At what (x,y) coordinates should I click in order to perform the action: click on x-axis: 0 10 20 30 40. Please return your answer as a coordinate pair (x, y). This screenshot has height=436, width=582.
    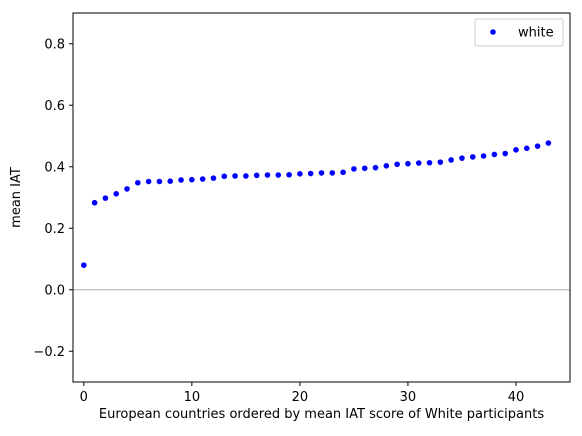
    Looking at the image, I should click on (302, 393).